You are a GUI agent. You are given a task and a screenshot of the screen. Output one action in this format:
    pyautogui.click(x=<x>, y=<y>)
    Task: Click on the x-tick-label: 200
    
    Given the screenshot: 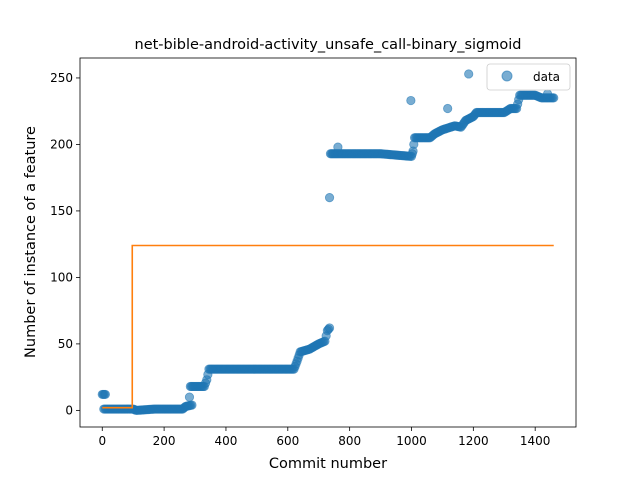 What is the action you would take?
    pyautogui.click(x=164, y=441)
    